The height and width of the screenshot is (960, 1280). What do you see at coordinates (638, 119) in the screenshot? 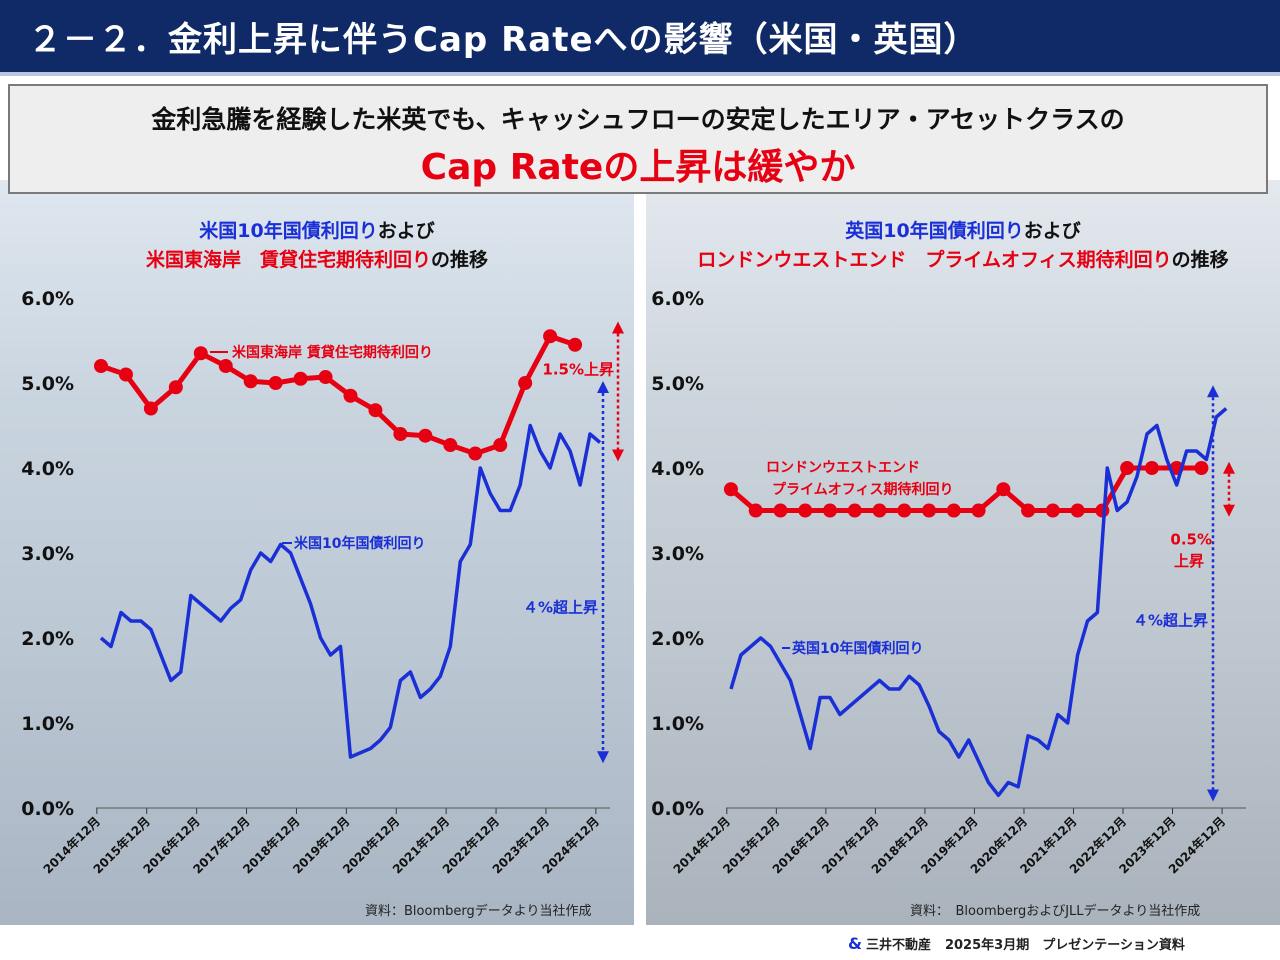
I see `key-message-line1: 金利急騰を経験した米英でも、キャッシュフローの安定したエリア・アセットクラスの` at bounding box center [638, 119].